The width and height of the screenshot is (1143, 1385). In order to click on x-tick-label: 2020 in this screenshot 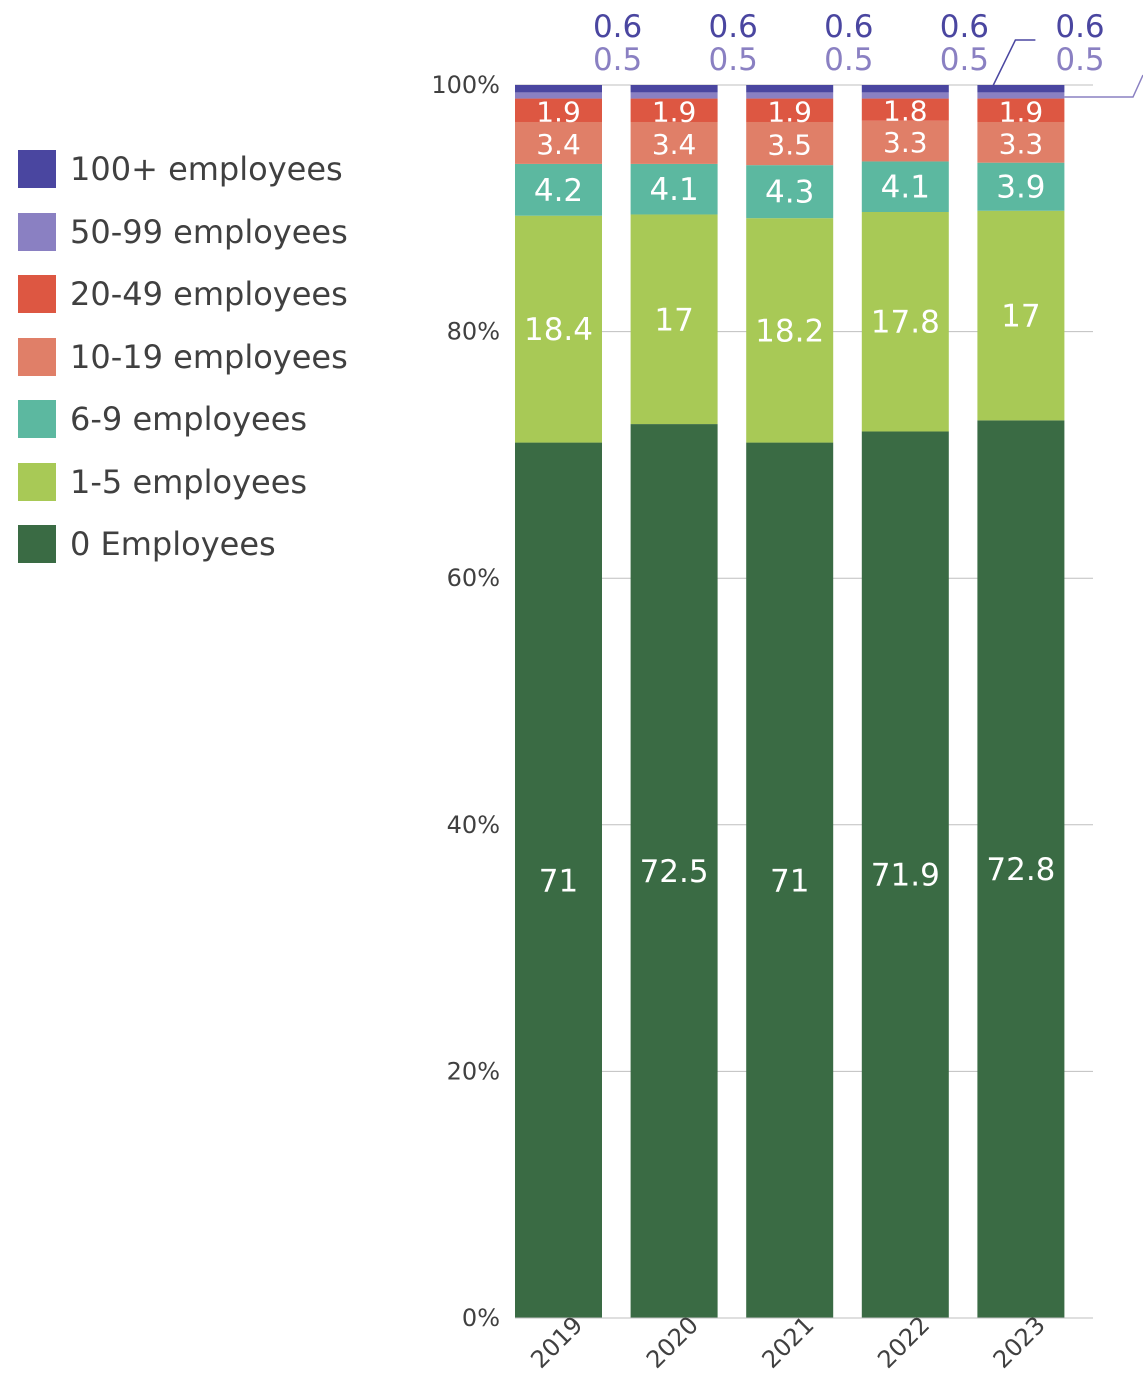, I will do `click(672, 1342)`.